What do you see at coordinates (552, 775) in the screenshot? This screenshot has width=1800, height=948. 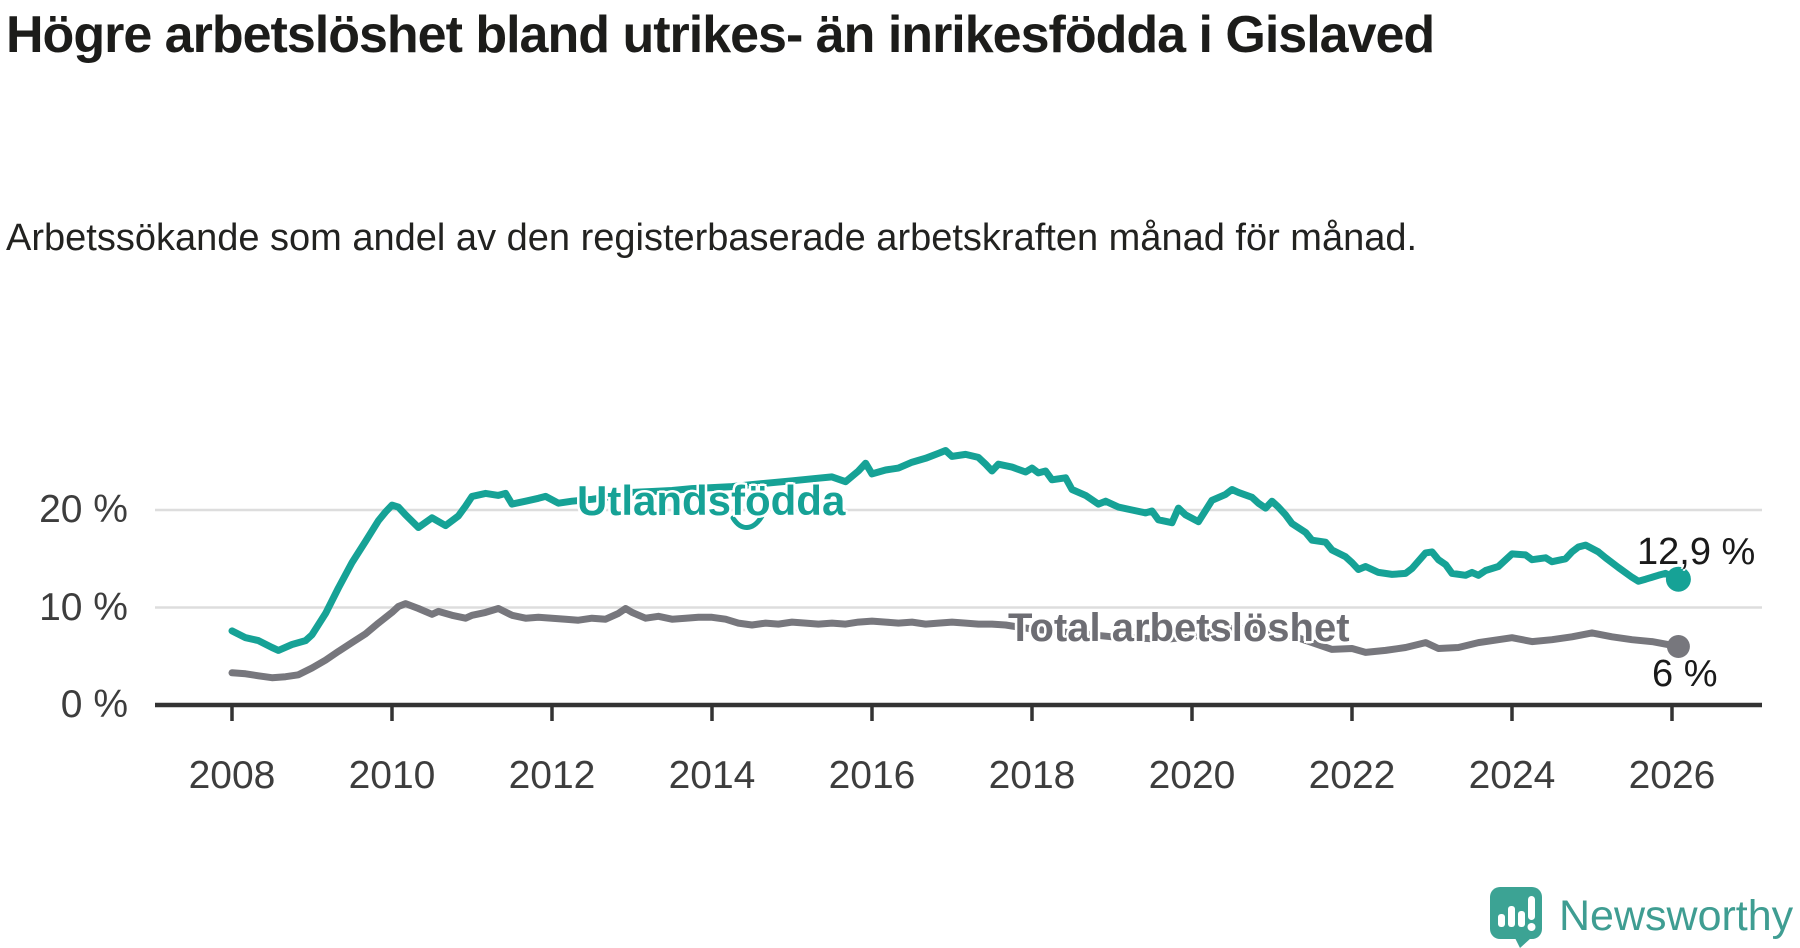 I see `x-tick-label-2012: 2012` at bounding box center [552, 775].